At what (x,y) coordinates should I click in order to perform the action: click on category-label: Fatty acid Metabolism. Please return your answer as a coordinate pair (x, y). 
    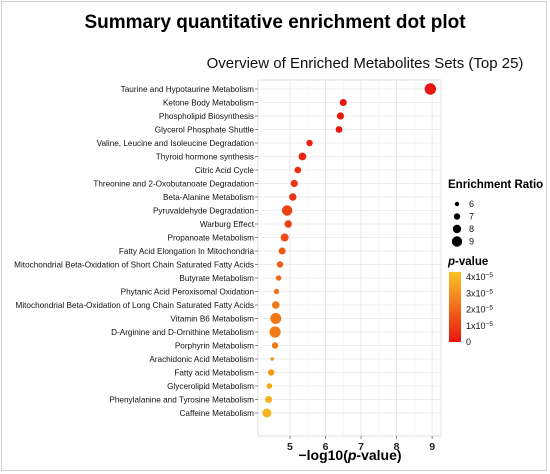
    Looking at the image, I should click on (214, 373).